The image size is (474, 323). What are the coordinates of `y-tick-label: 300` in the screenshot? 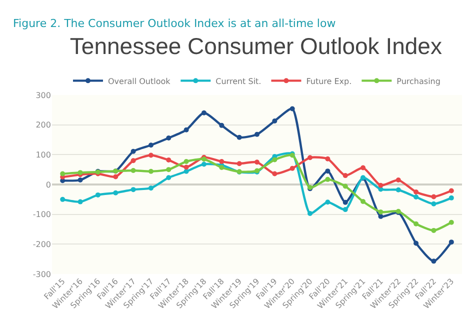 It's located at (43, 95).